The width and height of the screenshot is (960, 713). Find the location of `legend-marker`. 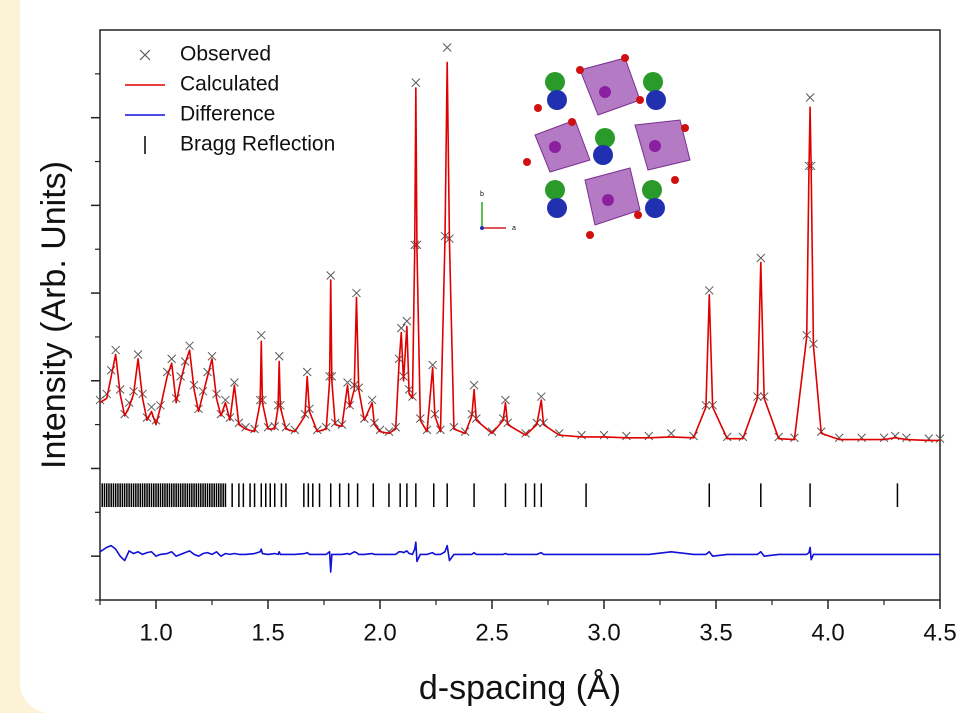

legend-marker is located at coordinates (145, 55).